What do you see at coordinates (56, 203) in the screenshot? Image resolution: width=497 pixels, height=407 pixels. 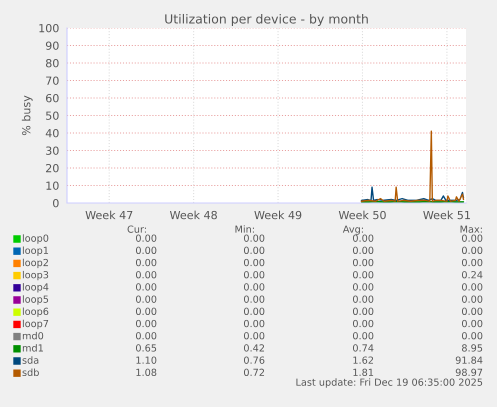 I see `y-tick-label: 0` at bounding box center [56, 203].